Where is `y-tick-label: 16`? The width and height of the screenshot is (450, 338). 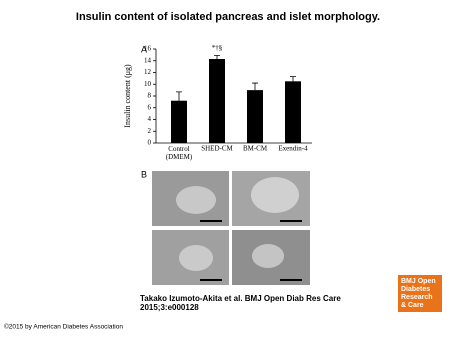
y-tick-label: 16 is located at coordinates (148, 49).